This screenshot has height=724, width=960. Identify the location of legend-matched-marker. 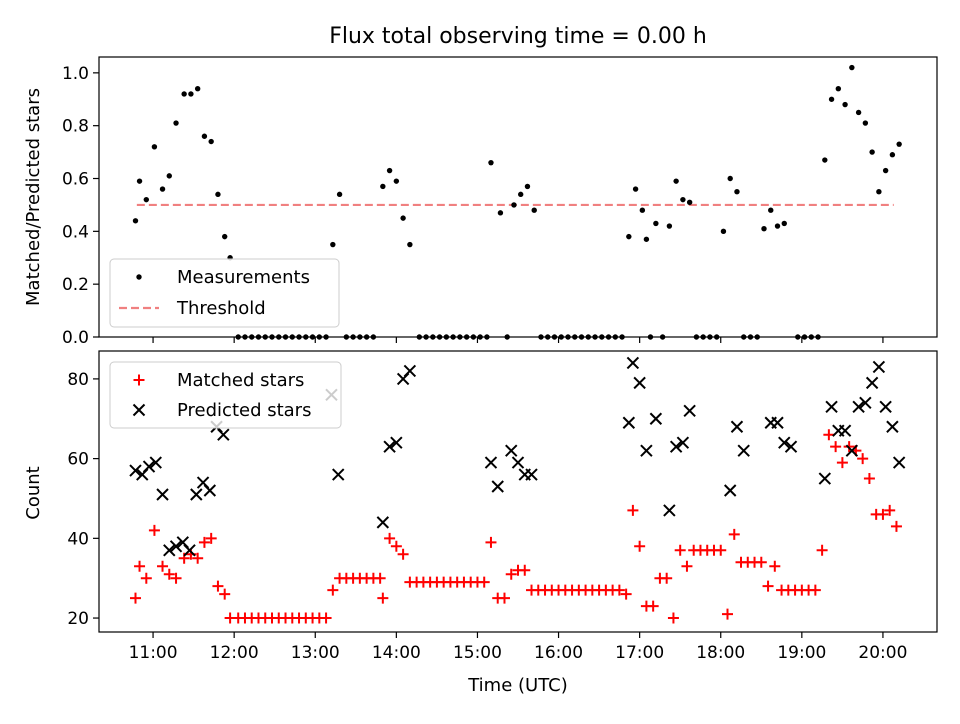
(139, 380).